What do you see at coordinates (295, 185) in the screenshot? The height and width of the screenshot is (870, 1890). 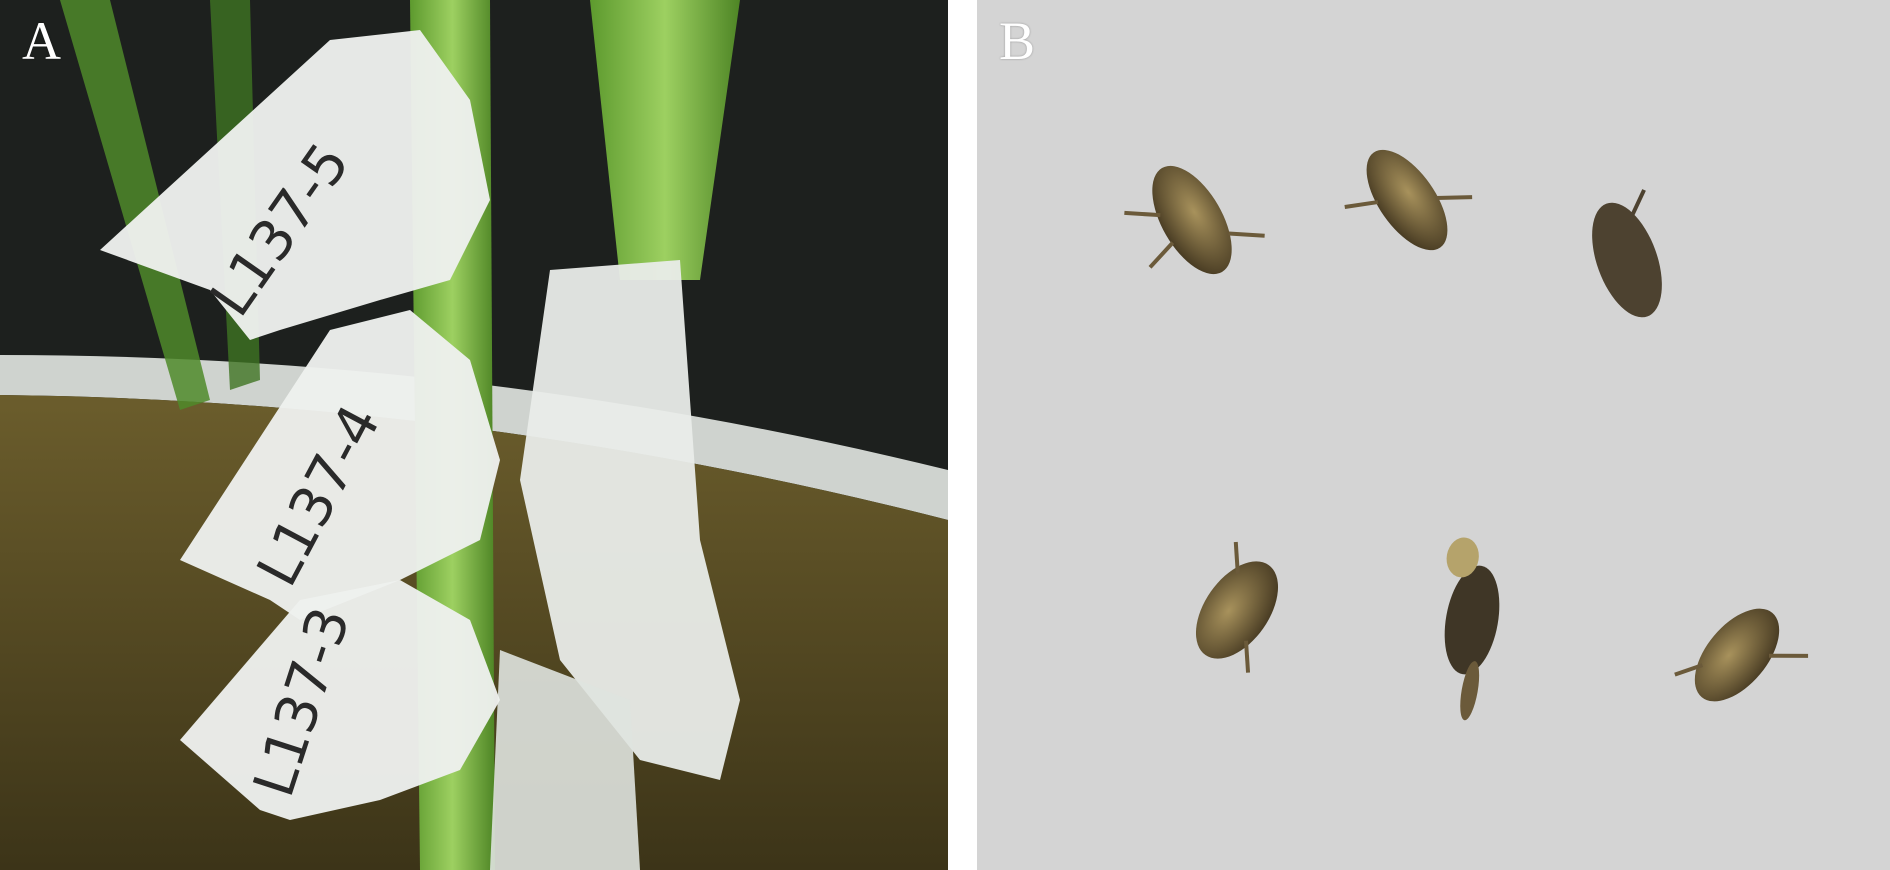 I see `tag-1: L137-5` at bounding box center [295, 185].